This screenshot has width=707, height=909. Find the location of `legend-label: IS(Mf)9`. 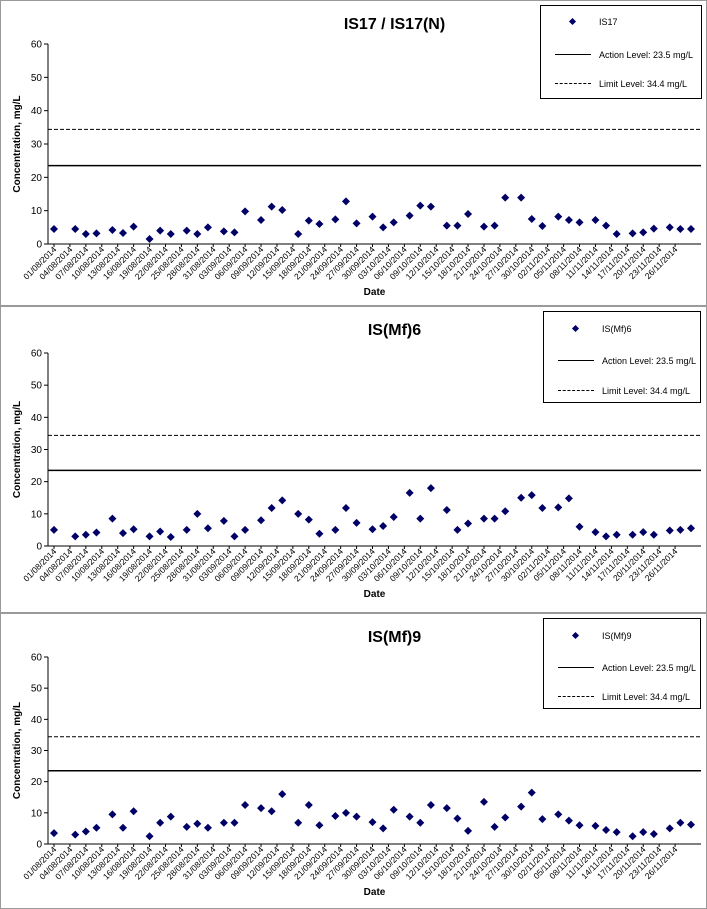

legend-label: IS(Mf)9 is located at coordinates (617, 636).